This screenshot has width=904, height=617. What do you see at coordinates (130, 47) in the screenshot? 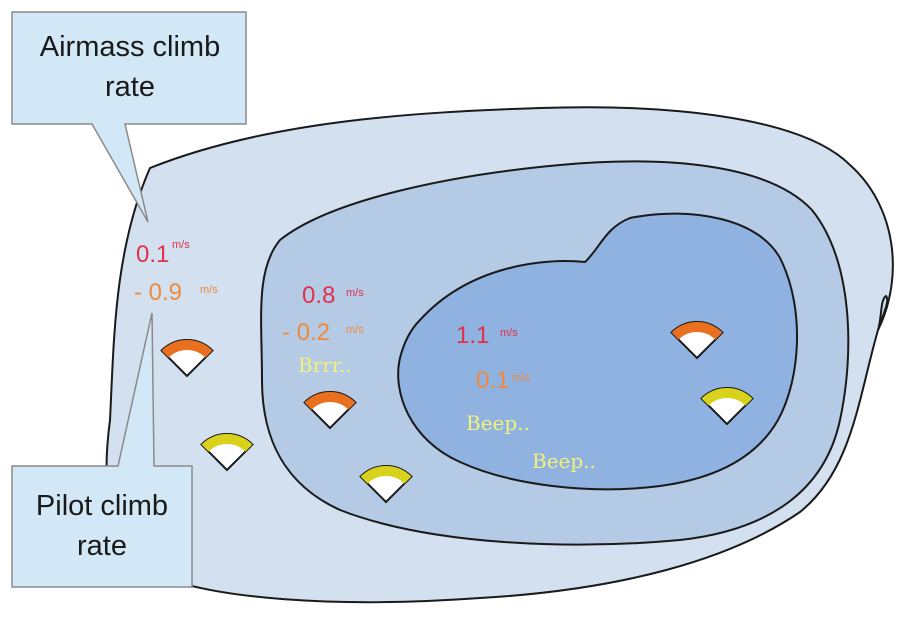
I see `airmass-callout-line1: Airmass climb` at bounding box center [130, 47].